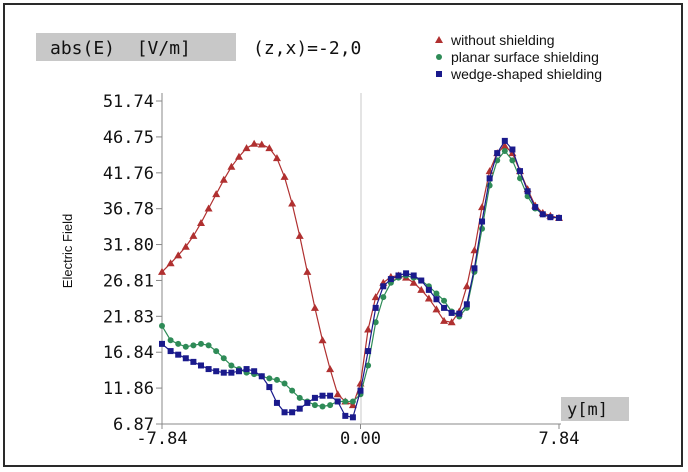  I want to click on y-tick-label: 11.86, so click(128, 389).